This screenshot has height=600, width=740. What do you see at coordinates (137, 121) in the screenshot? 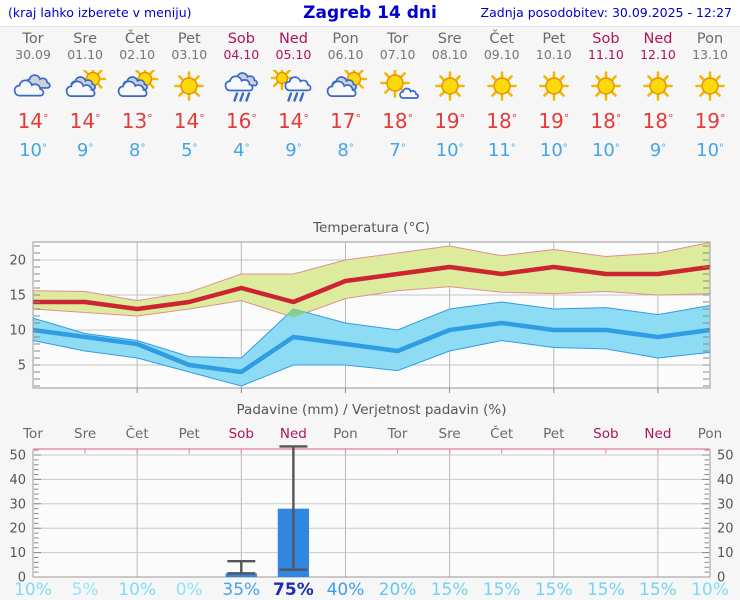
I see `high-temp: 13°` at bounding box center [137, 121].